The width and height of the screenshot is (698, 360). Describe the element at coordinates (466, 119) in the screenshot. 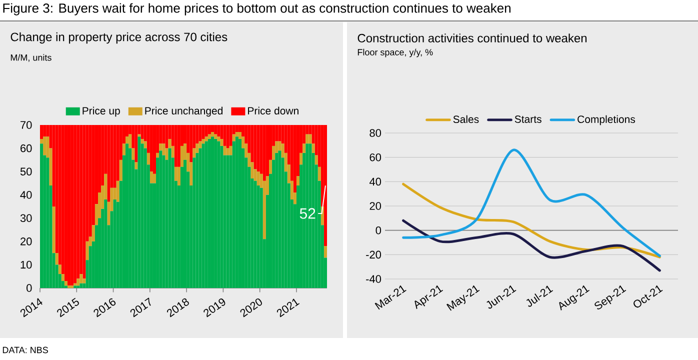

I see `legend-label: Sales` at that location.